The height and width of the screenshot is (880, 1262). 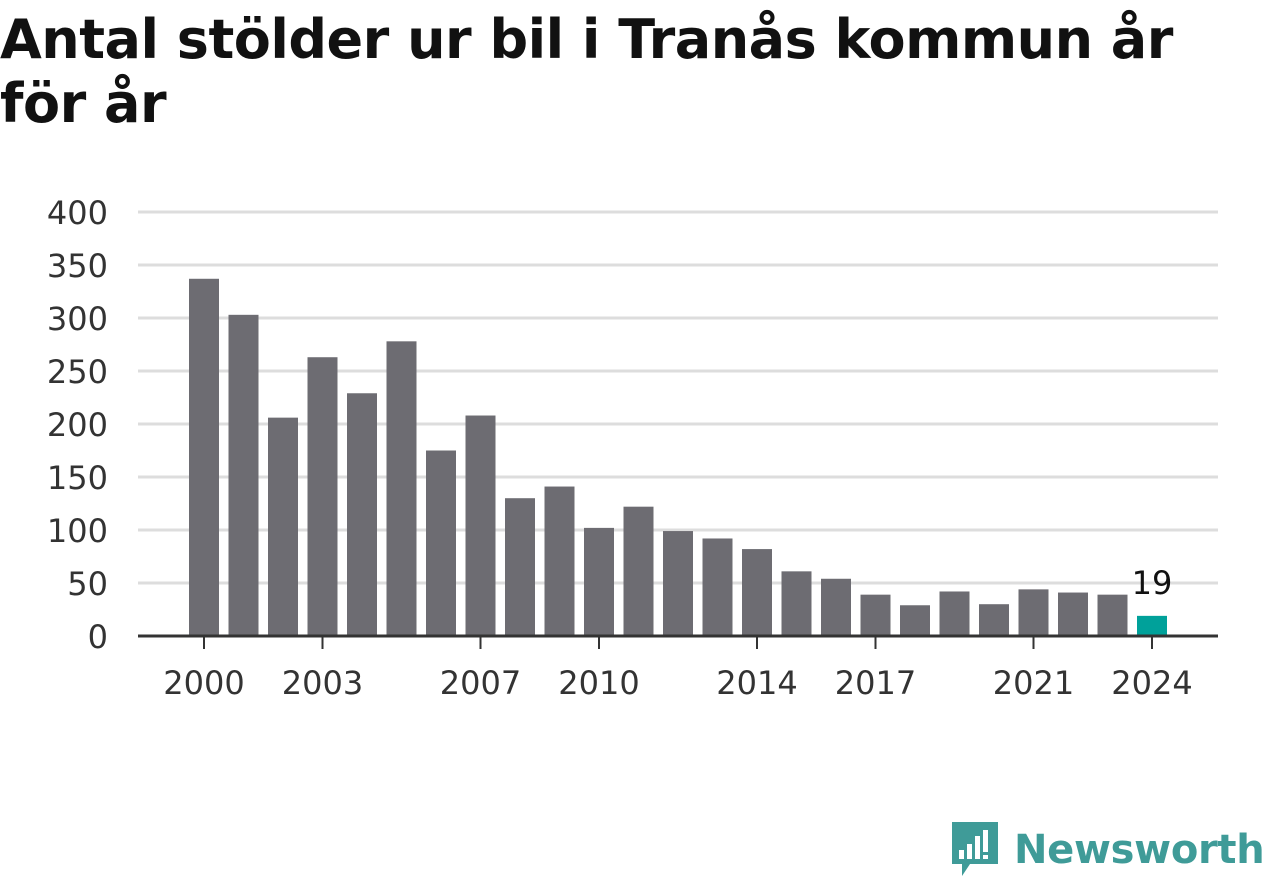 What do you see at coordinates (98, 637) in the screenshot?
I see `y-tick-label-0: 0` at bounding box center [98, 637].